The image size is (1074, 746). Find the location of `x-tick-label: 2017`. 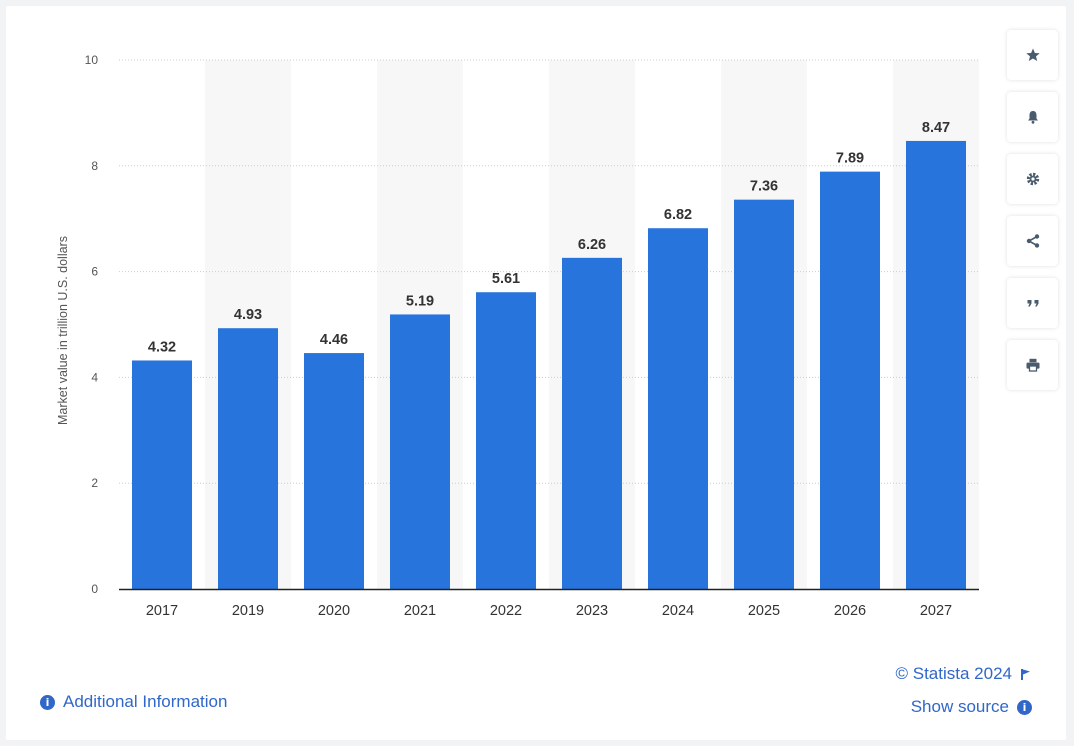

x-tick-label: 2017 is located at coordinates (162, 611).